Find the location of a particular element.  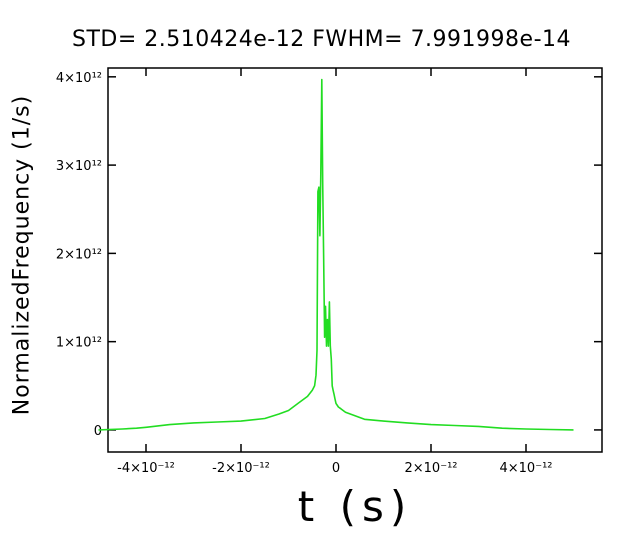

y-axis-label: NormalizedFrequency (1/s) is located at coordinates (22, 255).